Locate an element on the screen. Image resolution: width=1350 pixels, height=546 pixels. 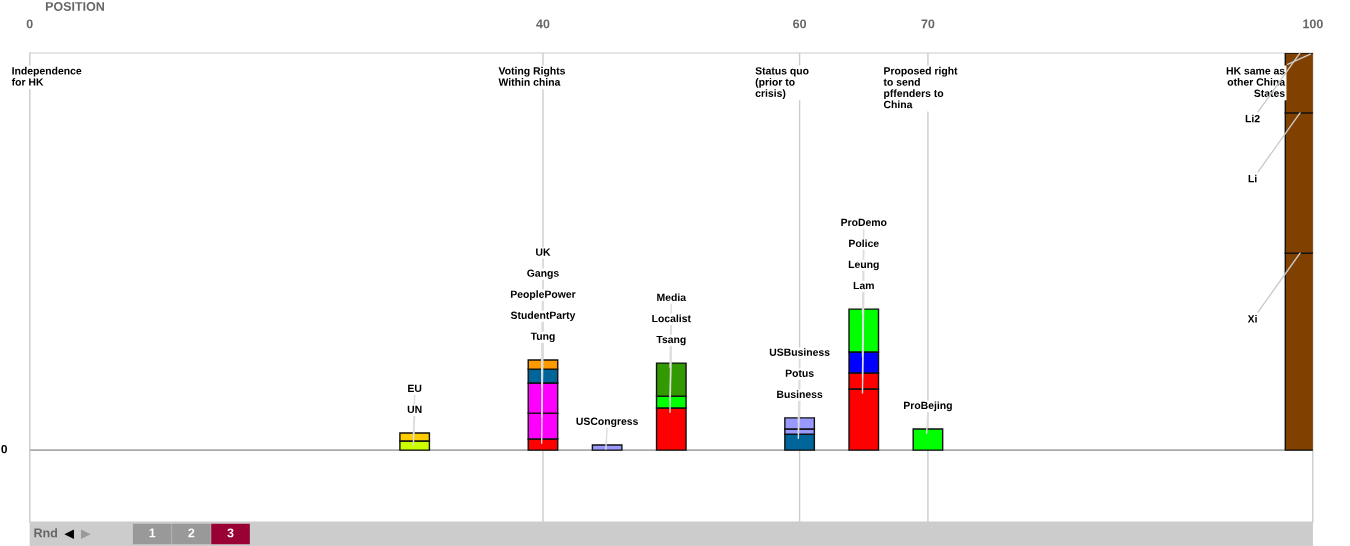
ref-line-label: HK same as other China States is located at coordinates (1256, 82).